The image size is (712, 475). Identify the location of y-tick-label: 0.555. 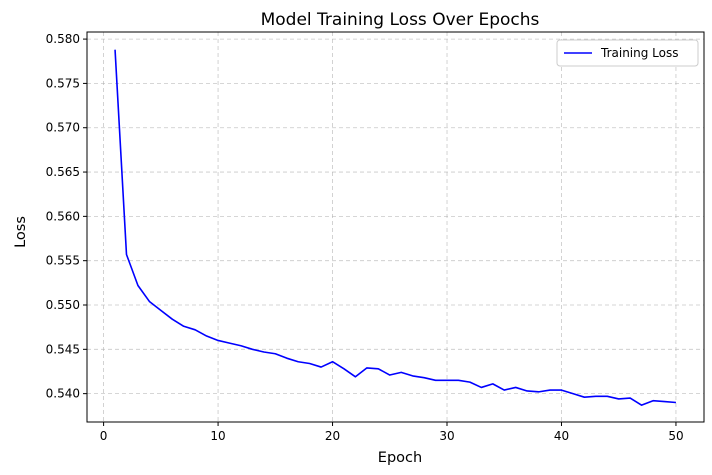
(63, 261).